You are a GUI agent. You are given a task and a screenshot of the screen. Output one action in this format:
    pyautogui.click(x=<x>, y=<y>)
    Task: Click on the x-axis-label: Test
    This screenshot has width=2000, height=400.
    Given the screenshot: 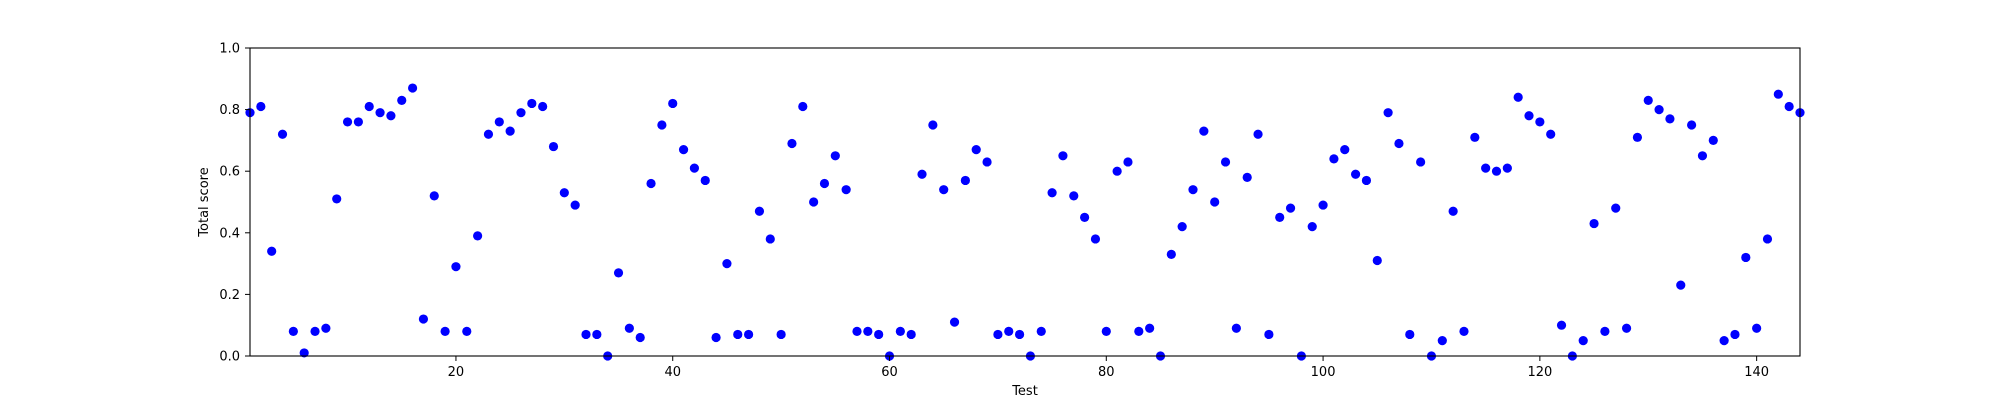 What is the action you would take?
    pyautogui.click(x=1024, y=391)
    